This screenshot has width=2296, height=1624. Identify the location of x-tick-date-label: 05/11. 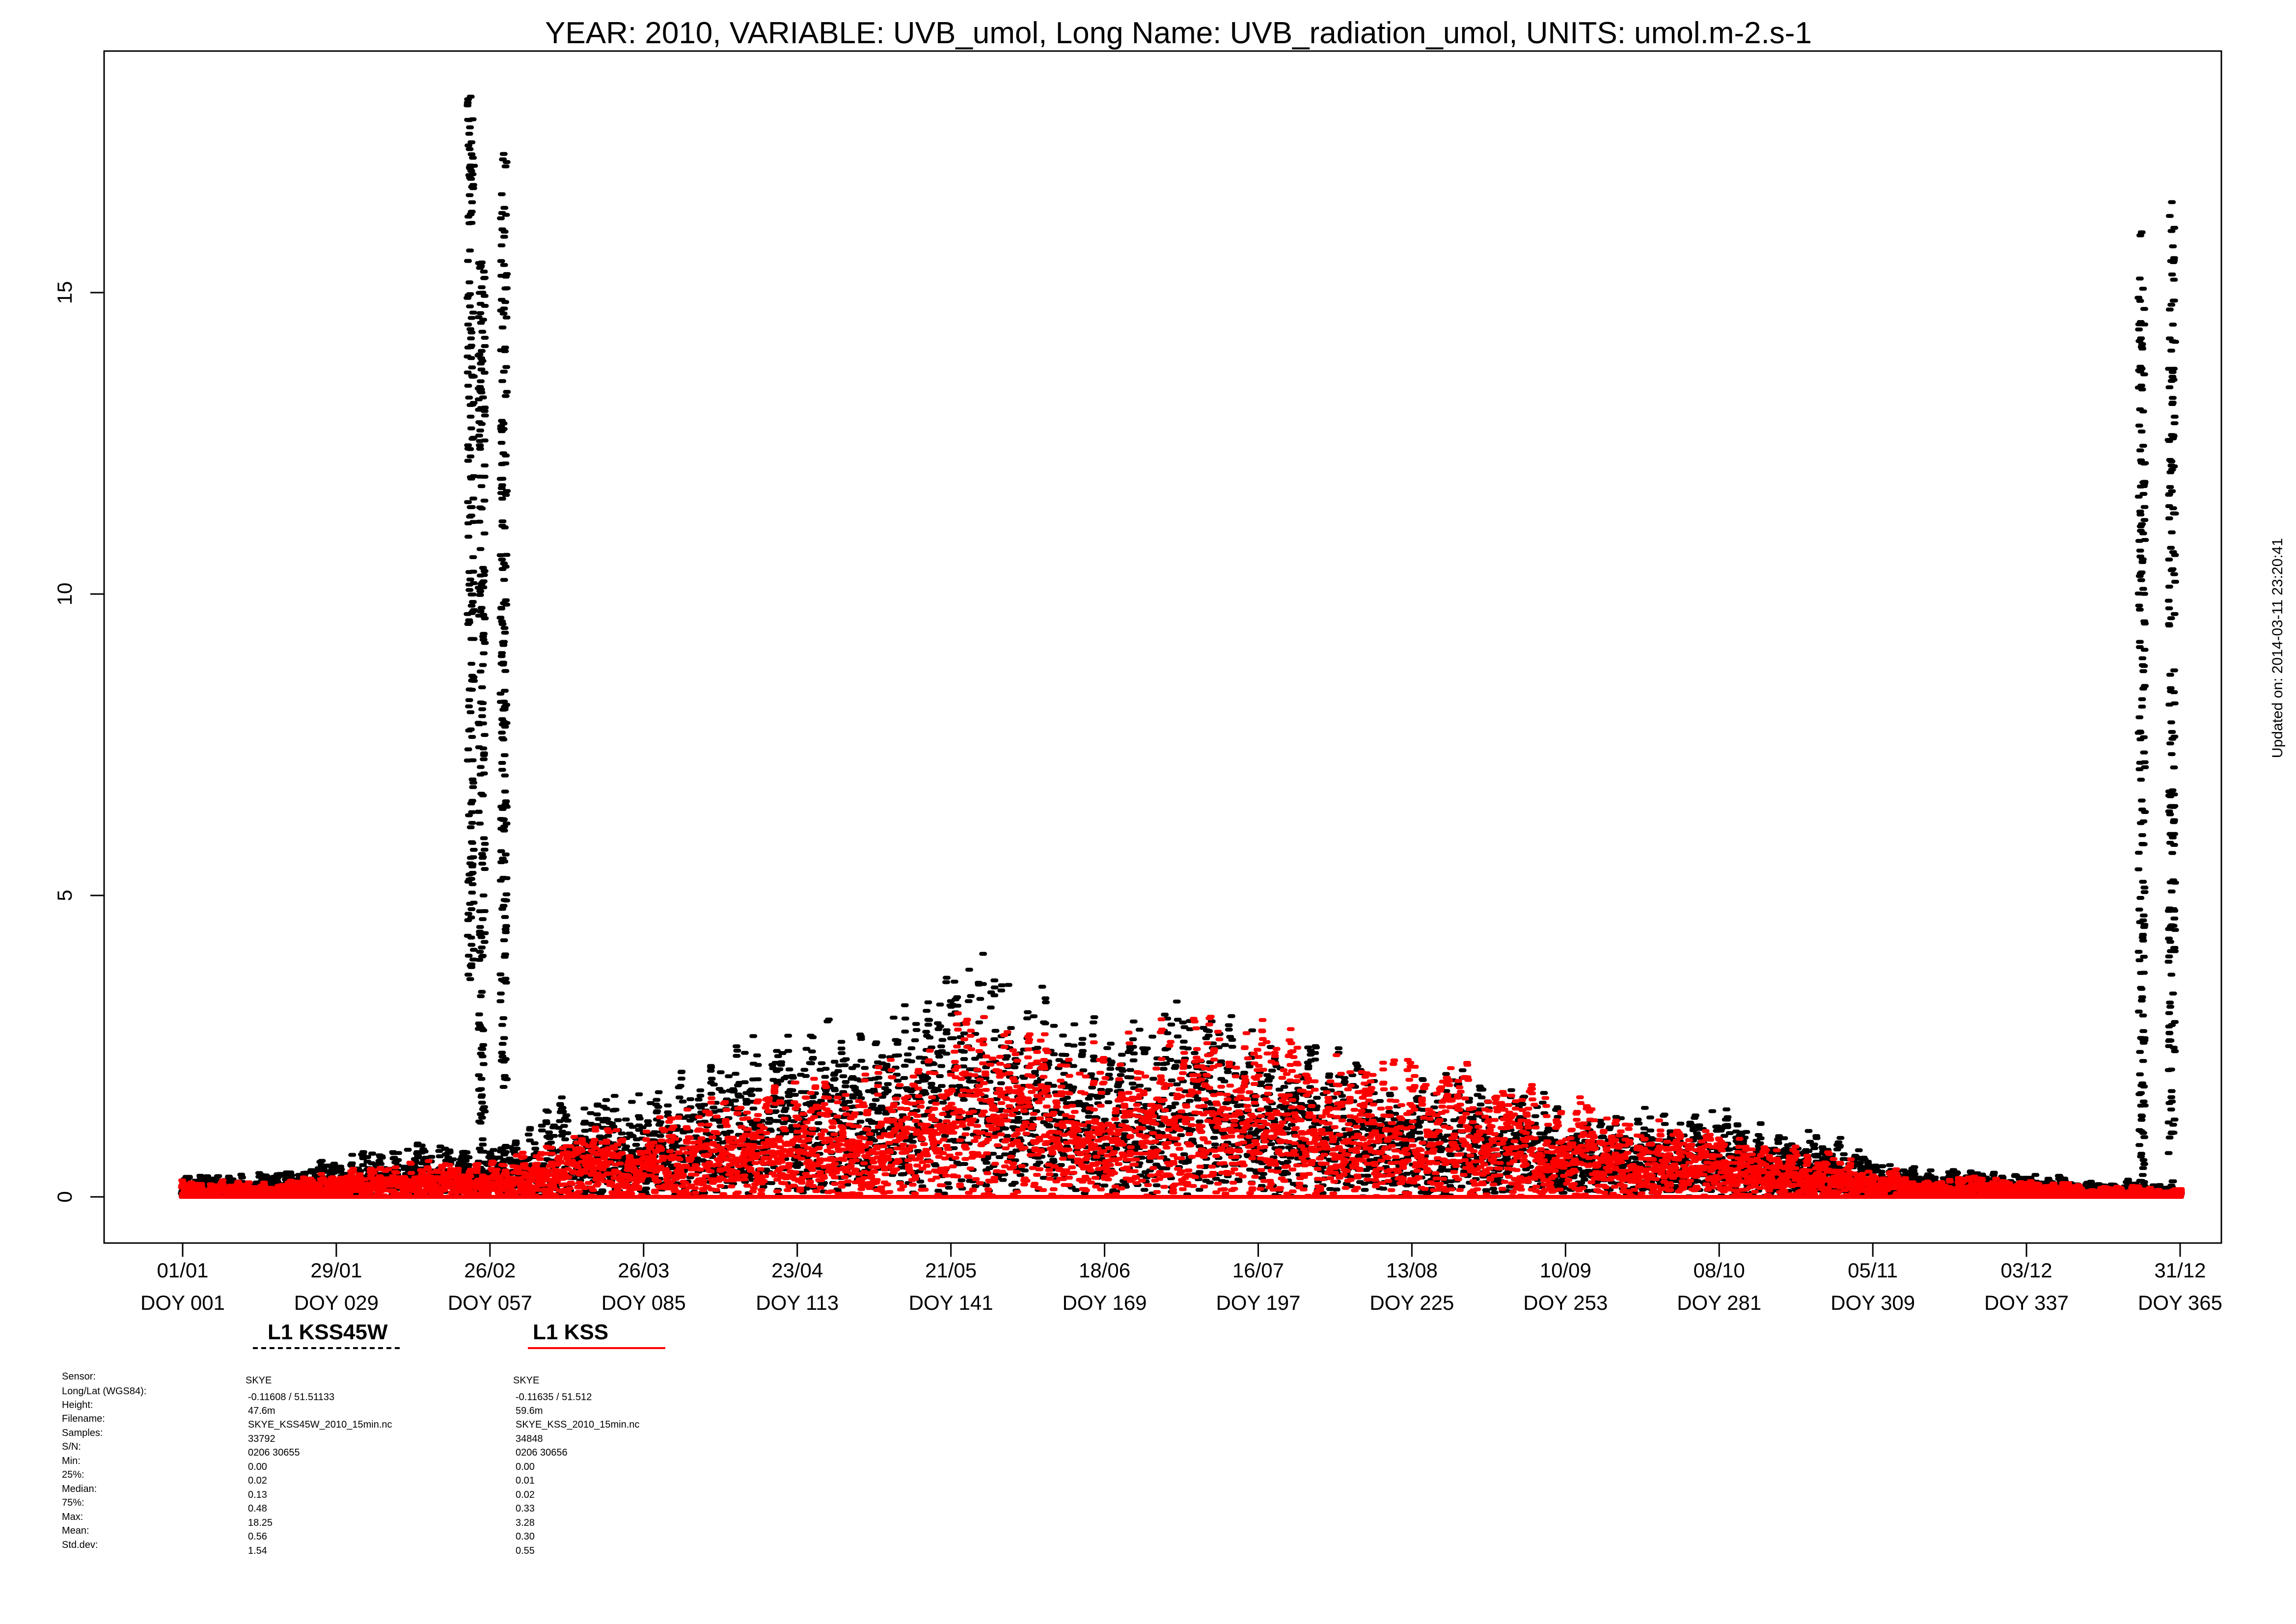
(1873, 1270).